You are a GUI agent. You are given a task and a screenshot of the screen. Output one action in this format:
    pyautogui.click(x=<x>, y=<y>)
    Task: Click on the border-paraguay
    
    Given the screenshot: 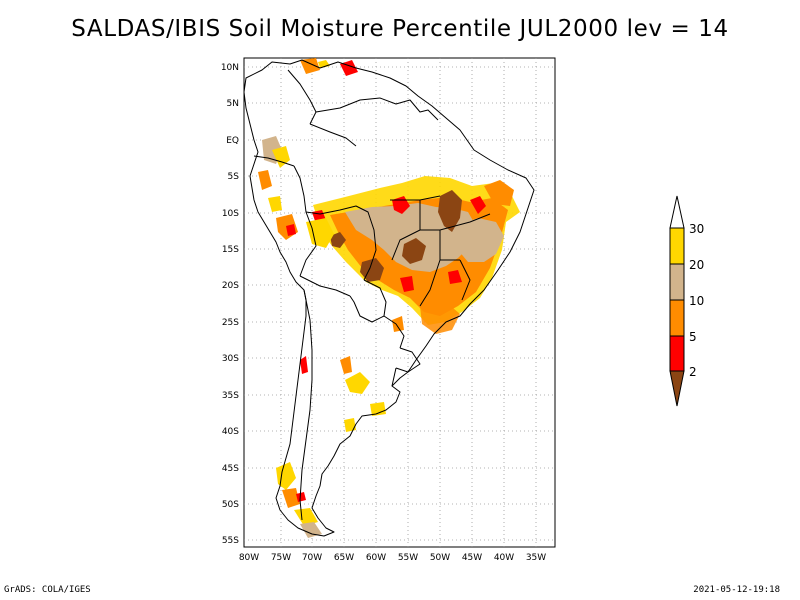 What is the action you would take?
    pyautogui.click(x=368, y=301)
    